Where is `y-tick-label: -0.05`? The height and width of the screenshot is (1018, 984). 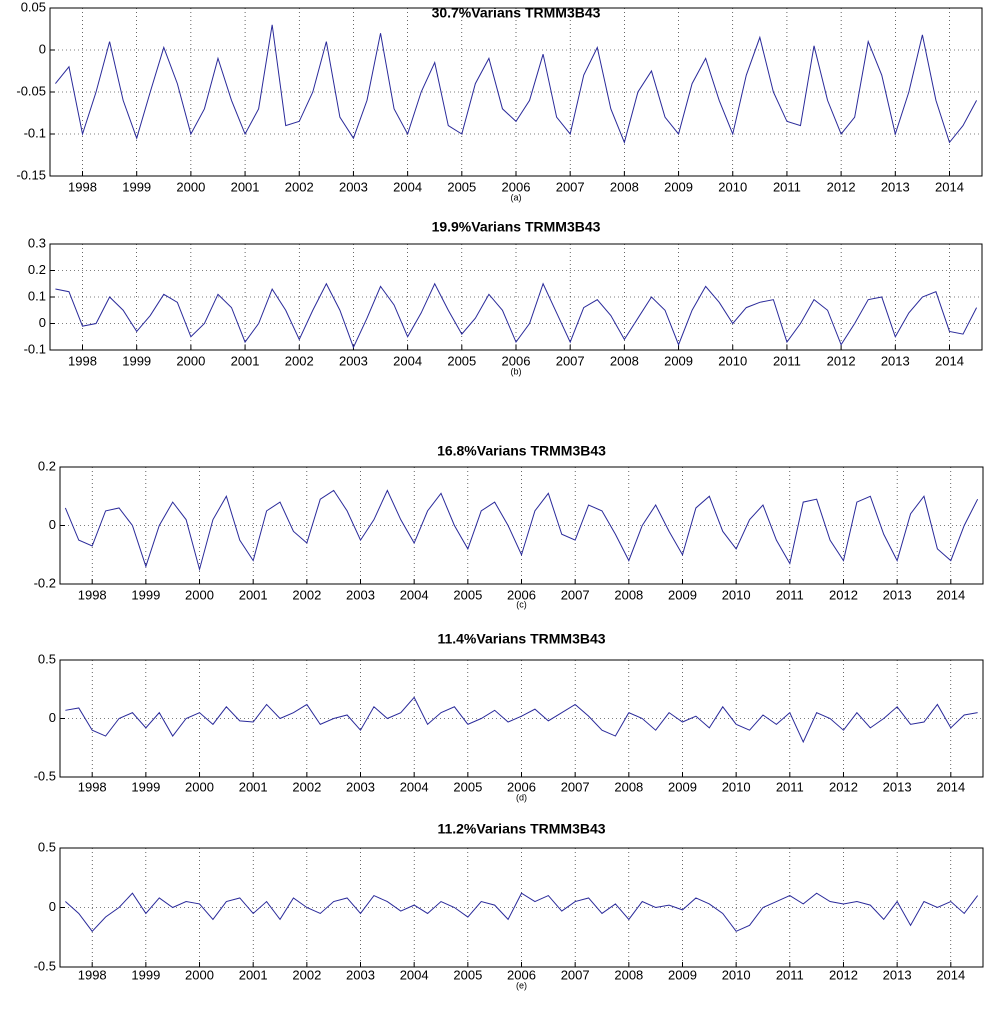 y-tick-label: -0.05 is located at coordinates (31, 90).